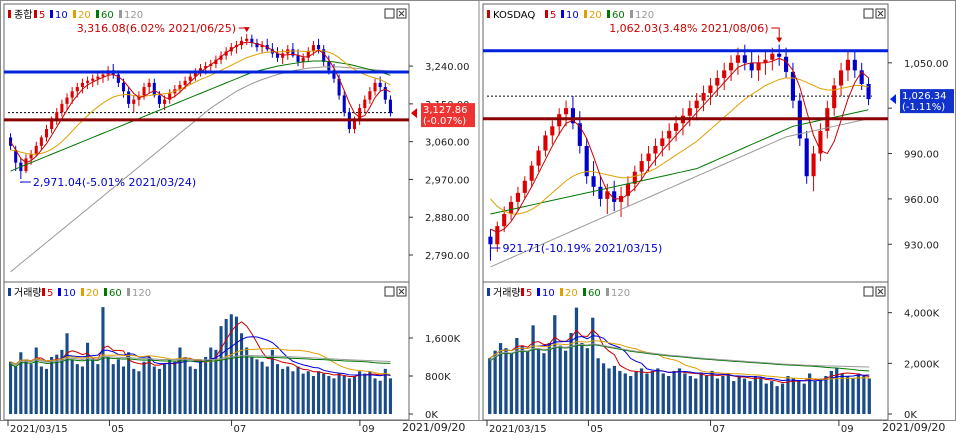 This screenshot has width=956, height=439. What do you see at coordinates (514, 15) in the screenshot?
I see `legend-series-name: KOSDAQ` at bounding box center [514, 15].